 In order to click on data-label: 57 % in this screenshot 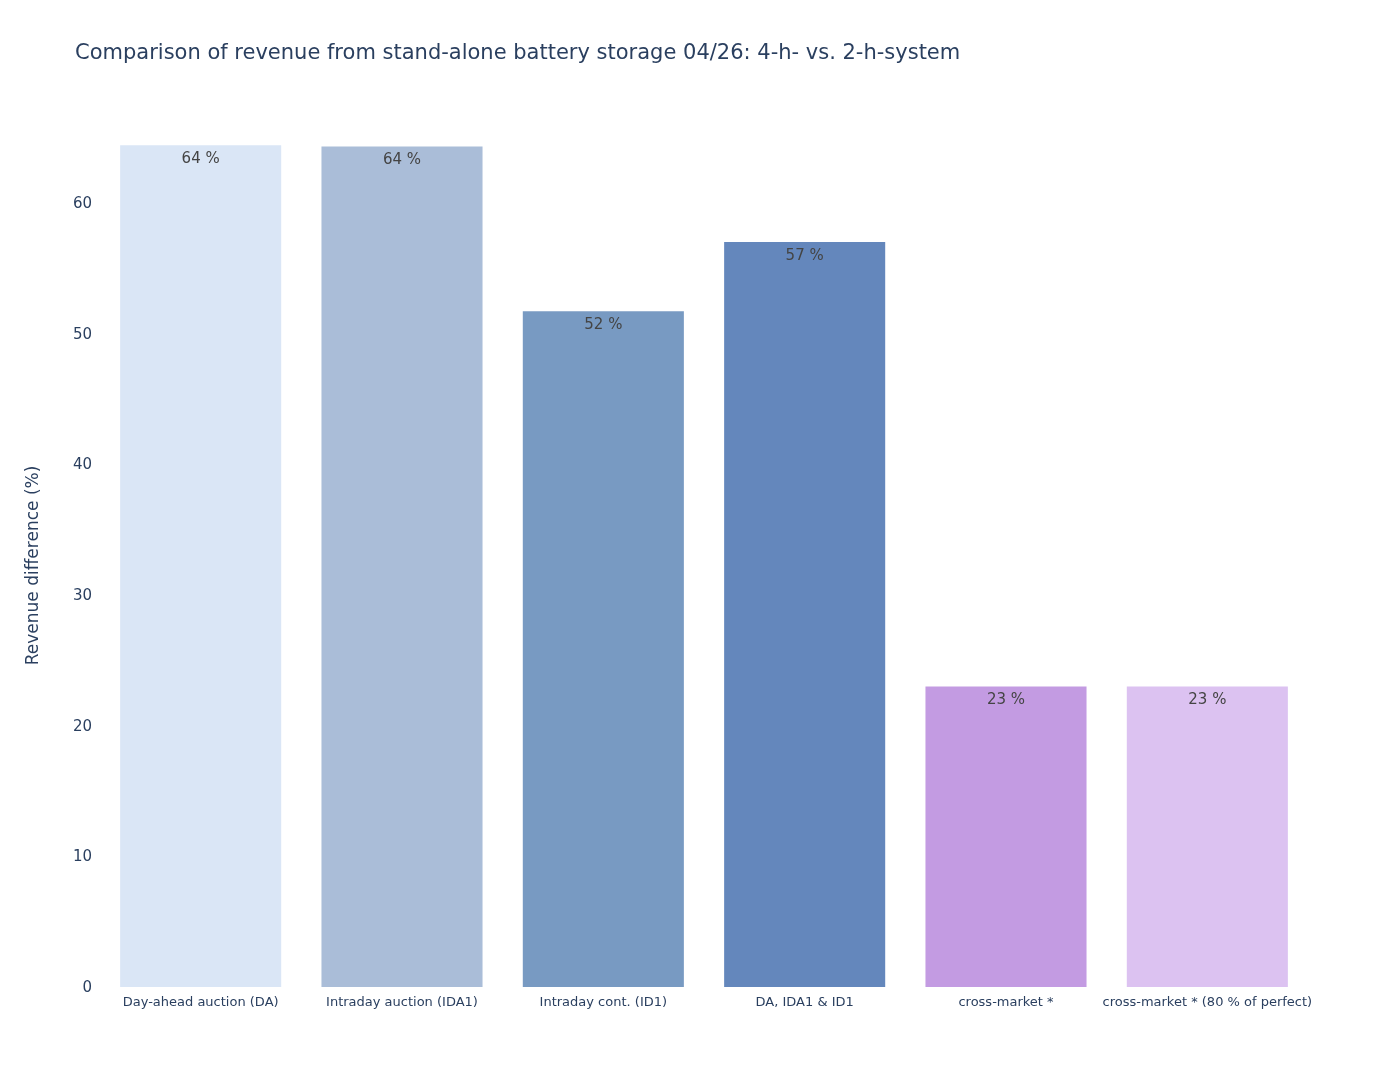, I will do `click(804, 254)`.